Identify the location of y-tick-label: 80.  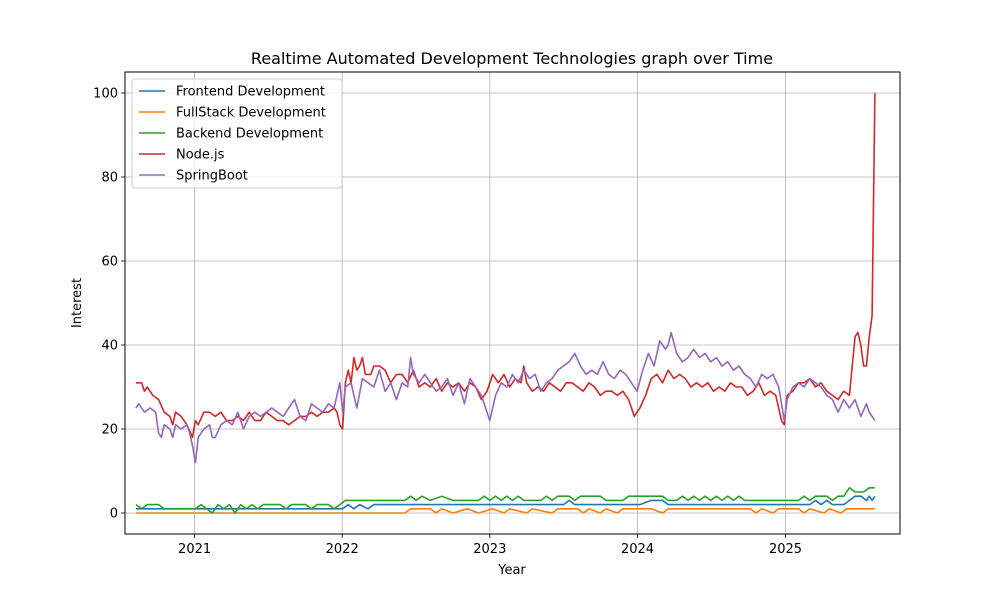
(109, 178).